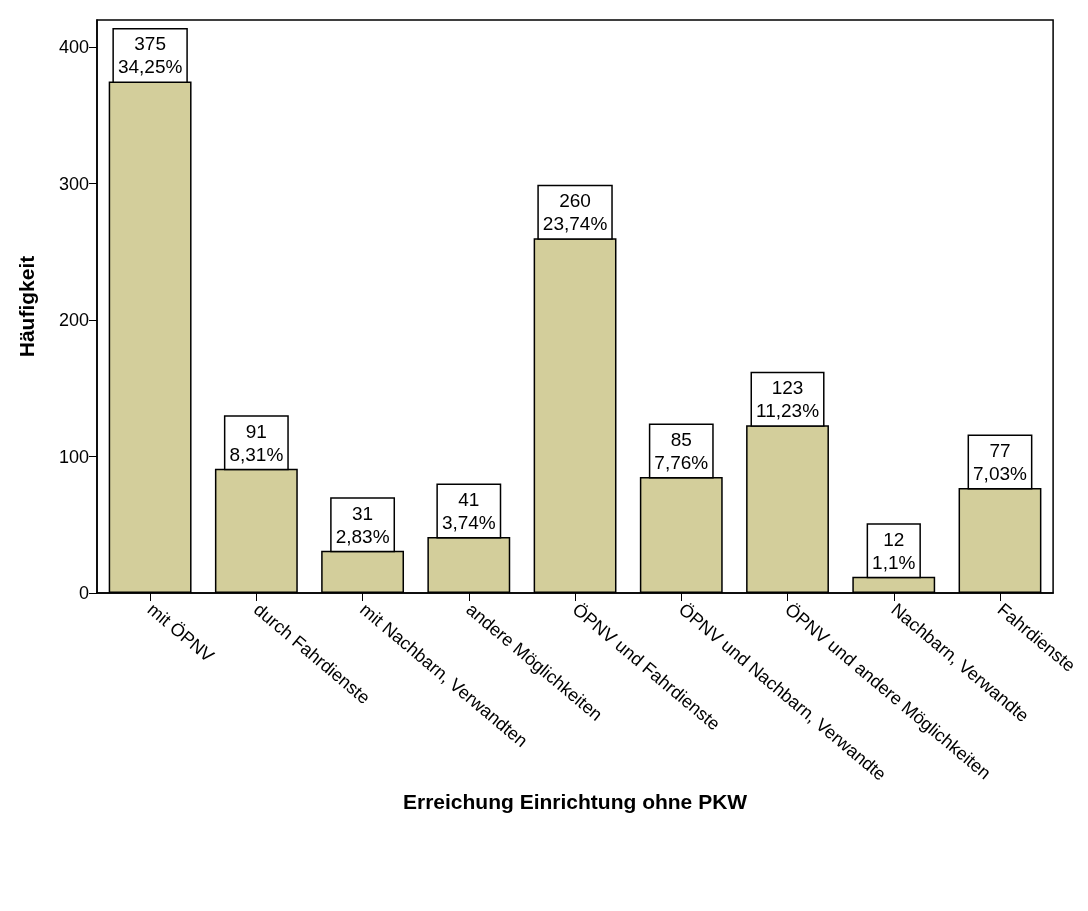 The image size is (1088, 911). What do you see at coordinates (83, 593) in the screenshot?
I see `y-tick-label: 0` at bounding box center [83, 593].